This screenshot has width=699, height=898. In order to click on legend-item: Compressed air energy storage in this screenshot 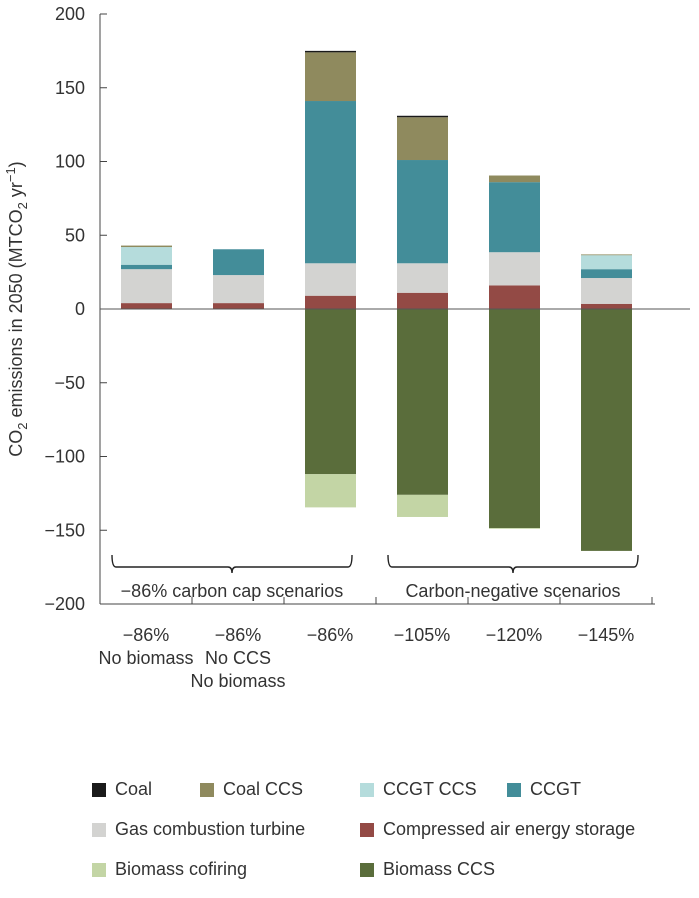, I will do `click(497, 829)`.